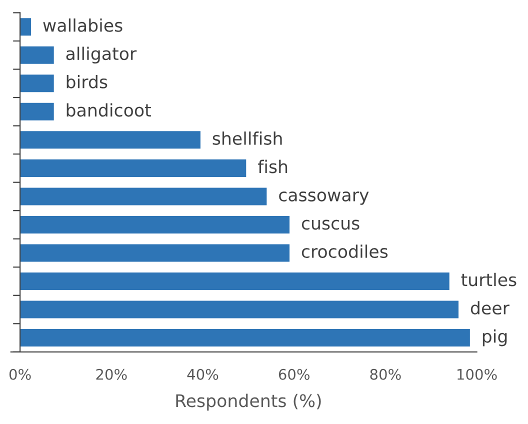  Describe the element at coordinates (488, 279) in the screenshot. I see `y-tick-label: turtles` at that location.